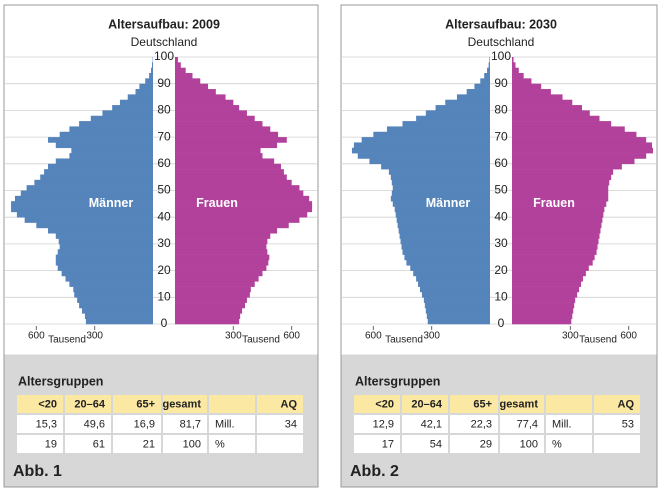 The height and width of the screenshot is (491, 659). What do you see at coordinates (501, 296) in the screenshot?
I see `y-tick-label: 10` at bounding box center [501, 296].